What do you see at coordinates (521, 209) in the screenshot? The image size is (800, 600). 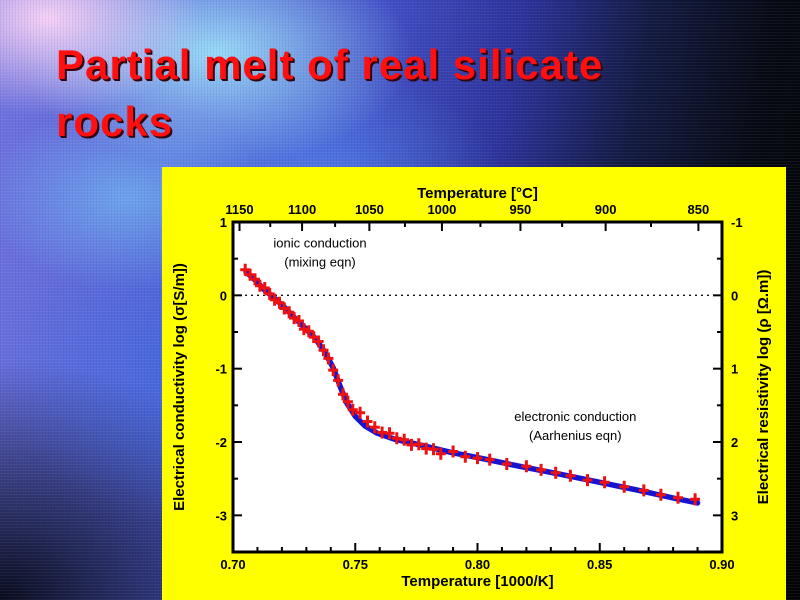 I see `svg-text: 950` at bounding box center [521, 209].